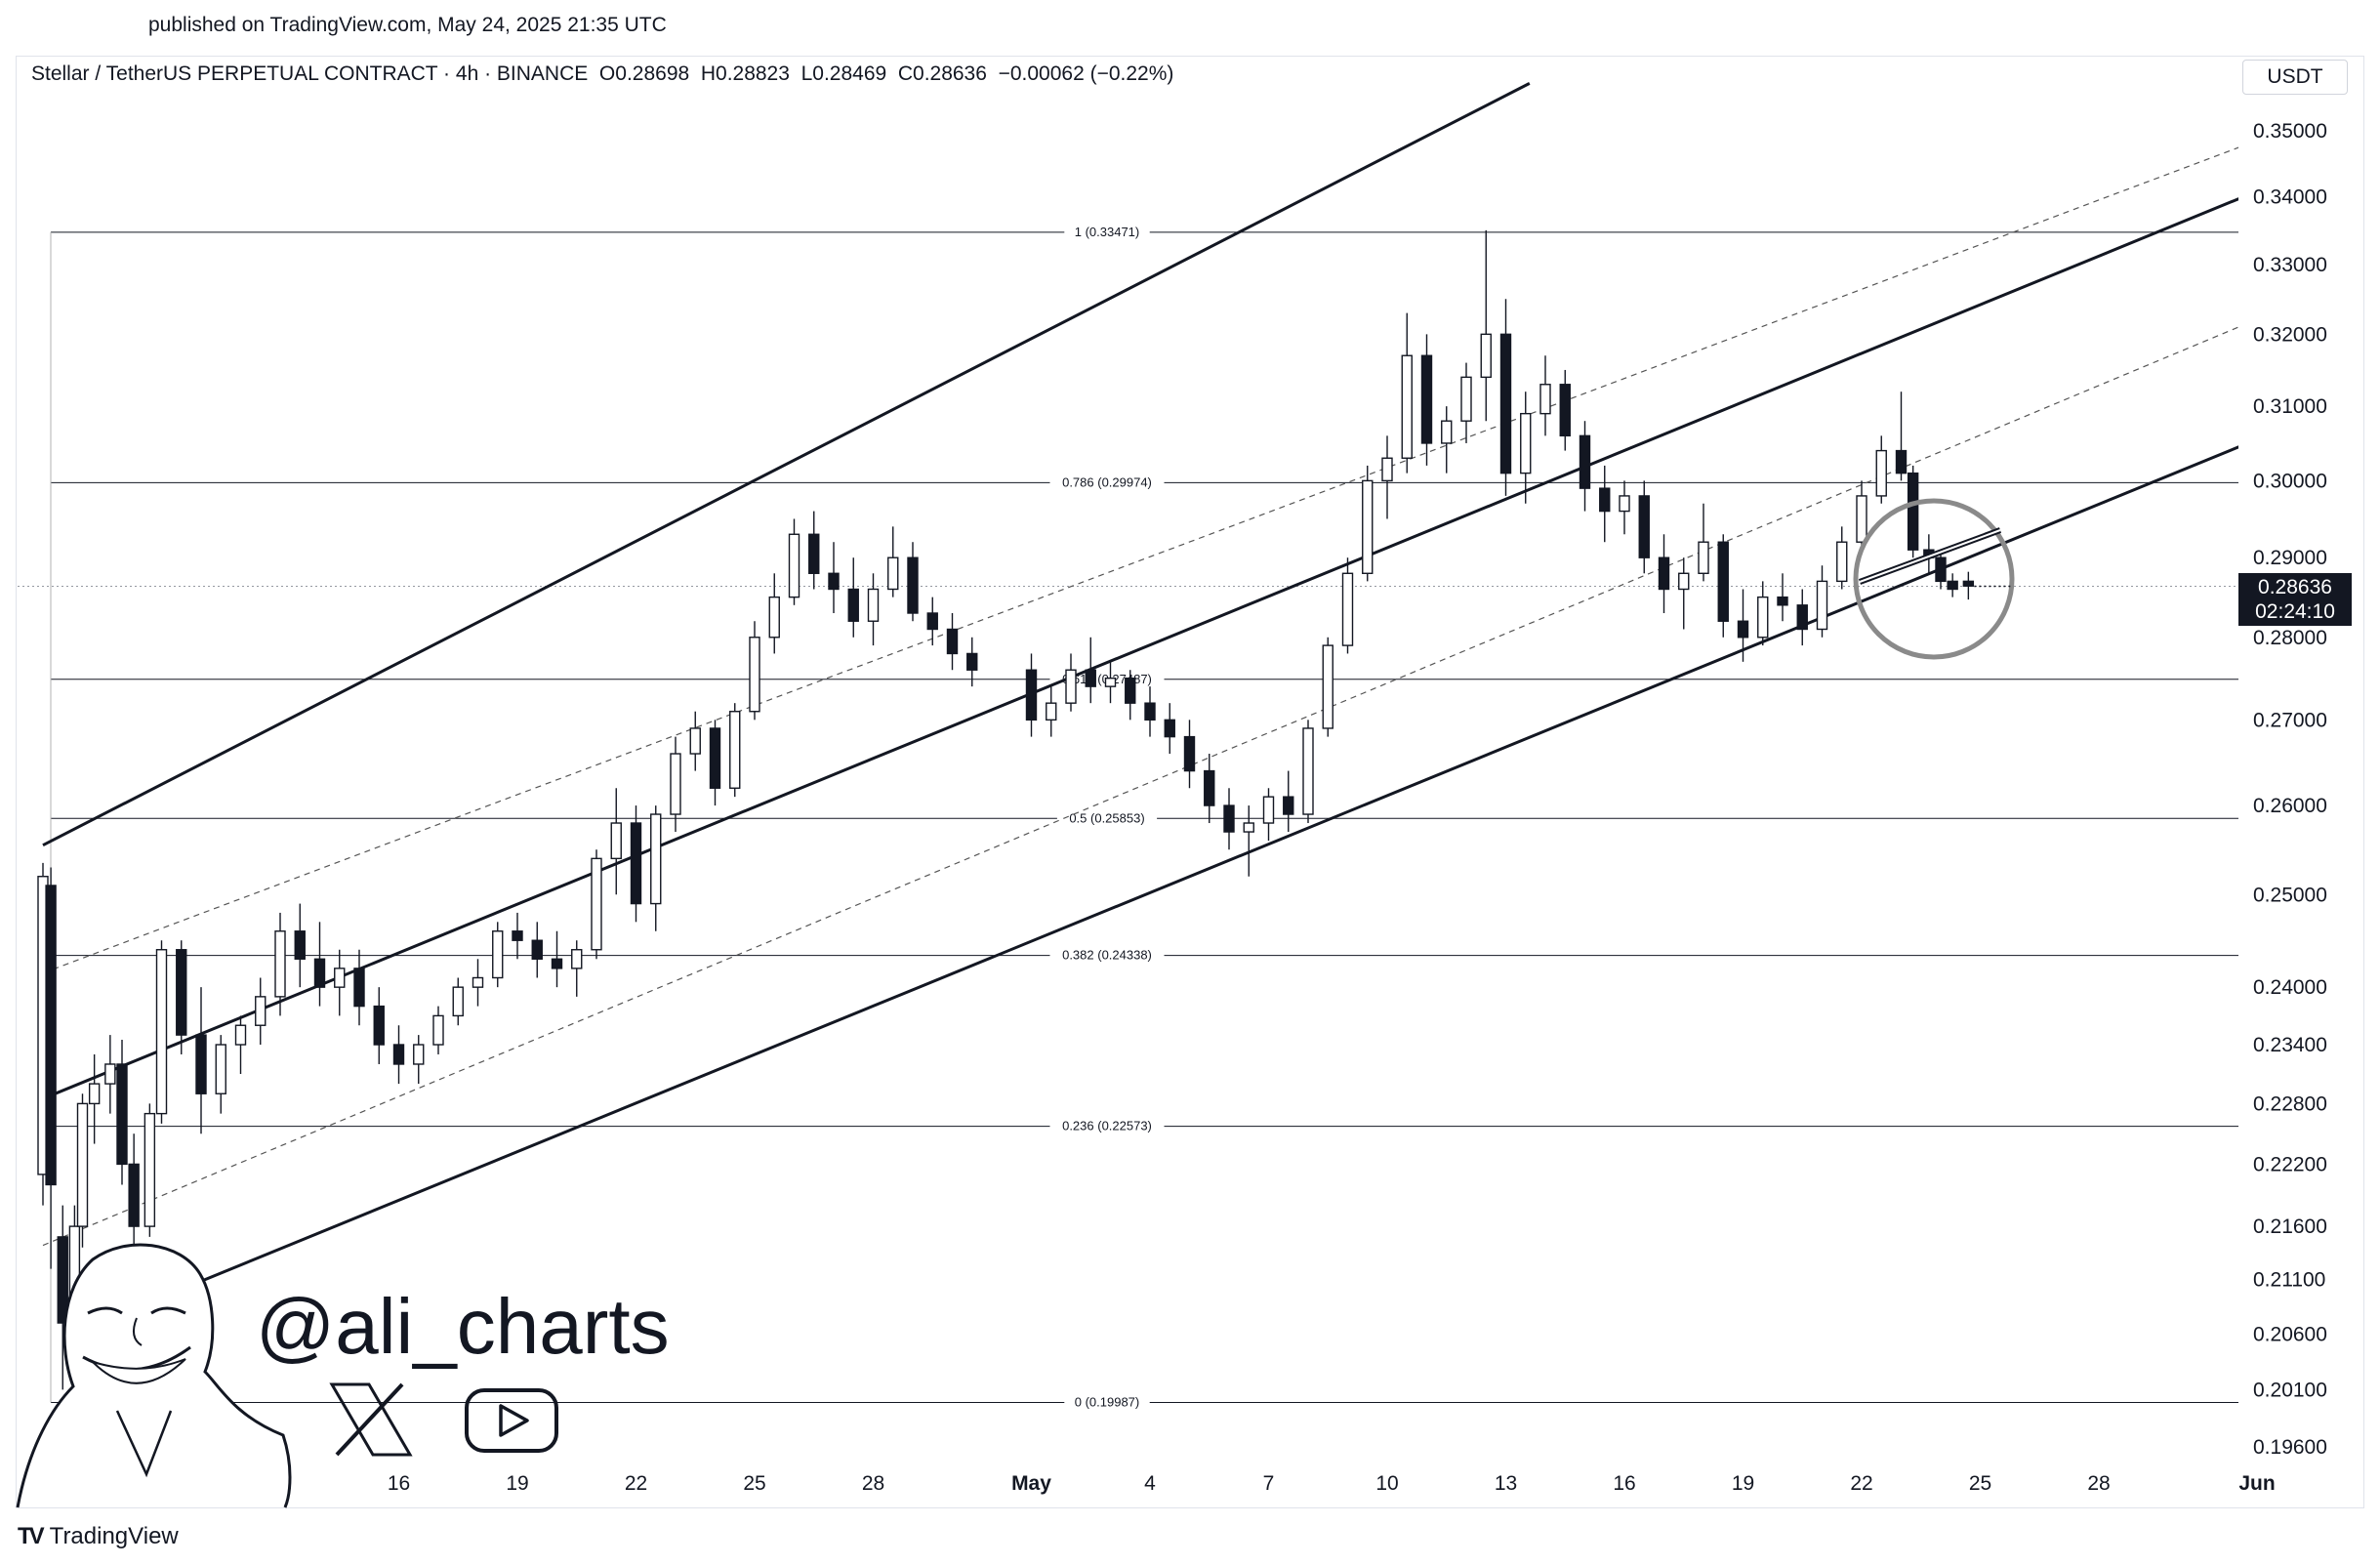 Image resolution: width=2380 pixels, height=1566 pixels. I want to click on time-tick-label: 4, so click(1150, 1483).